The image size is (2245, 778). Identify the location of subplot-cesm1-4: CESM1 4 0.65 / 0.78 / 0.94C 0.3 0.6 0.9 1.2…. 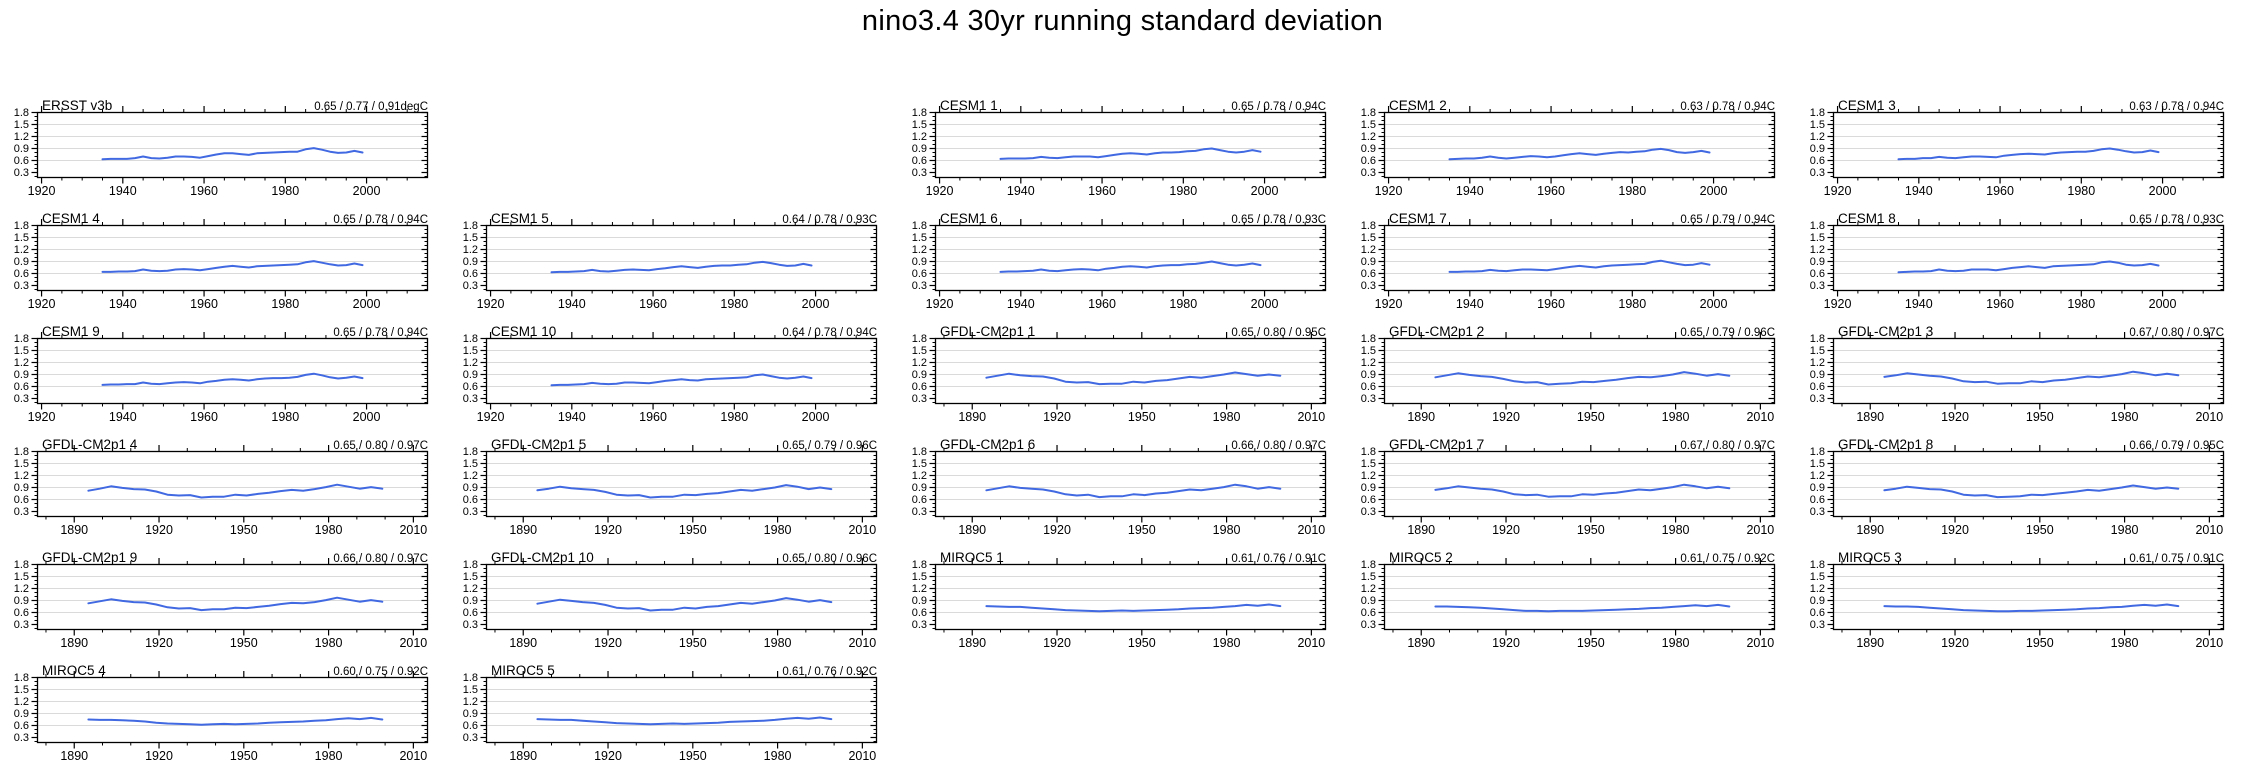
(224, 255).